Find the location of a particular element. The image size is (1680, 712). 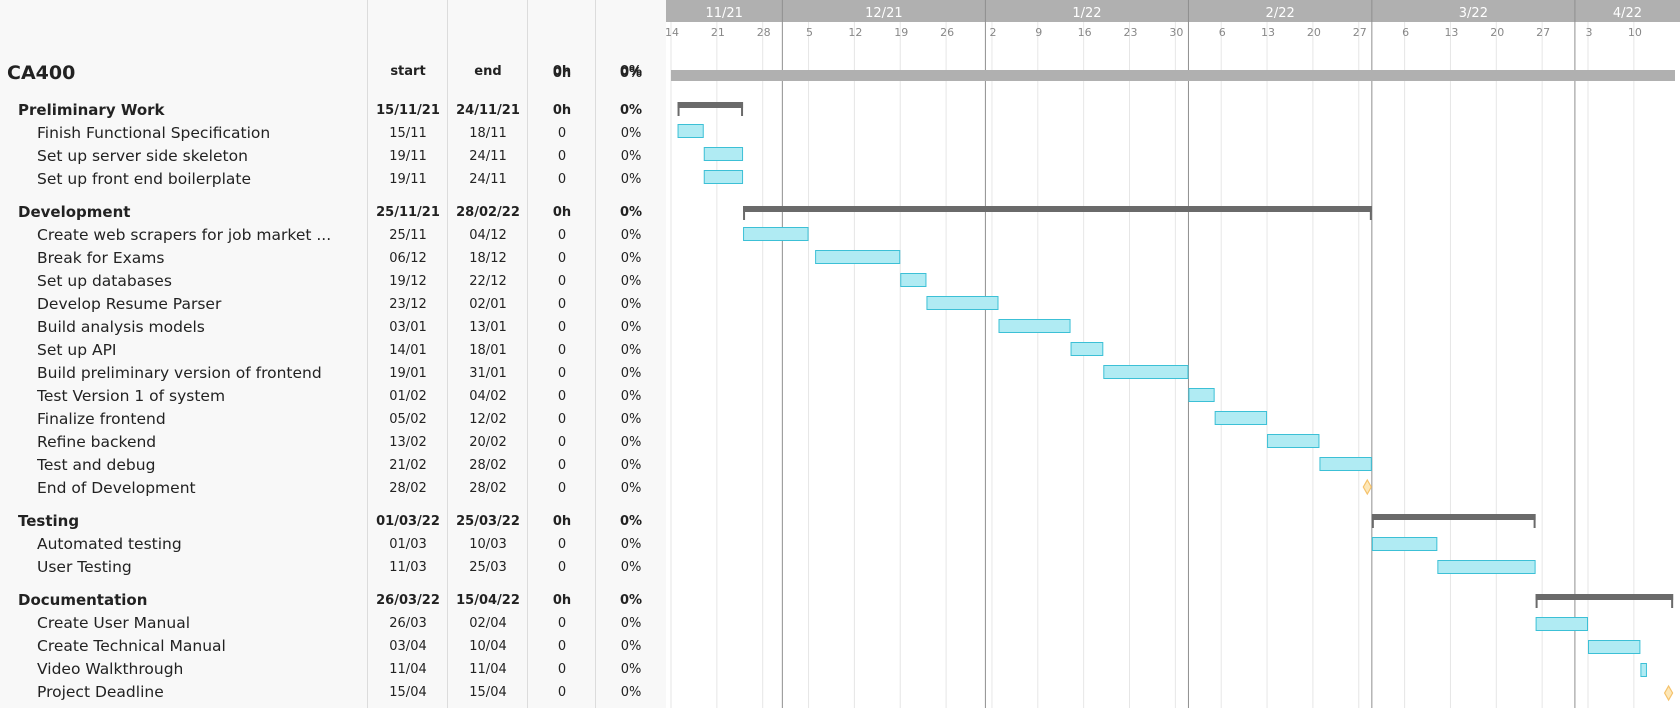

project-bar-ca400 is located at coordinates (1173, 75).